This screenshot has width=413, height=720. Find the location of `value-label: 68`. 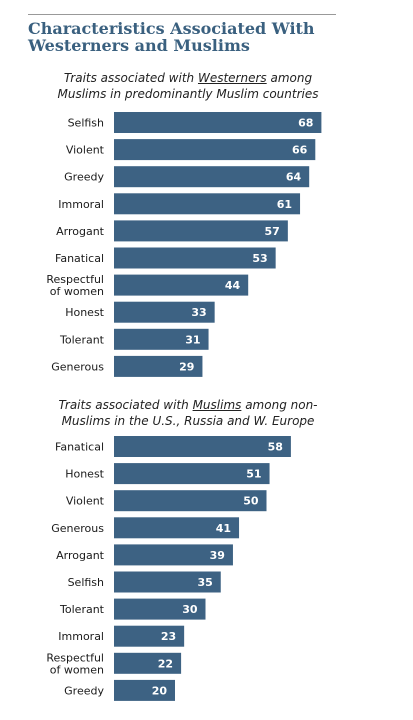

value-label: 68 is located at coordinates (305, 123).